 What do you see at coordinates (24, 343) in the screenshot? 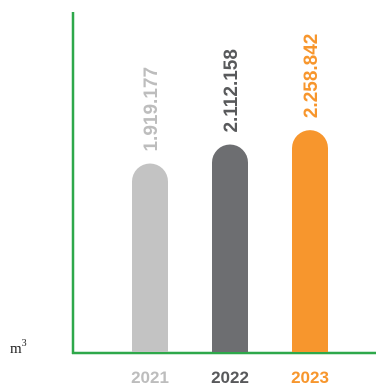
I see `unit-superscript: 3` at bounding box center [24, 343].